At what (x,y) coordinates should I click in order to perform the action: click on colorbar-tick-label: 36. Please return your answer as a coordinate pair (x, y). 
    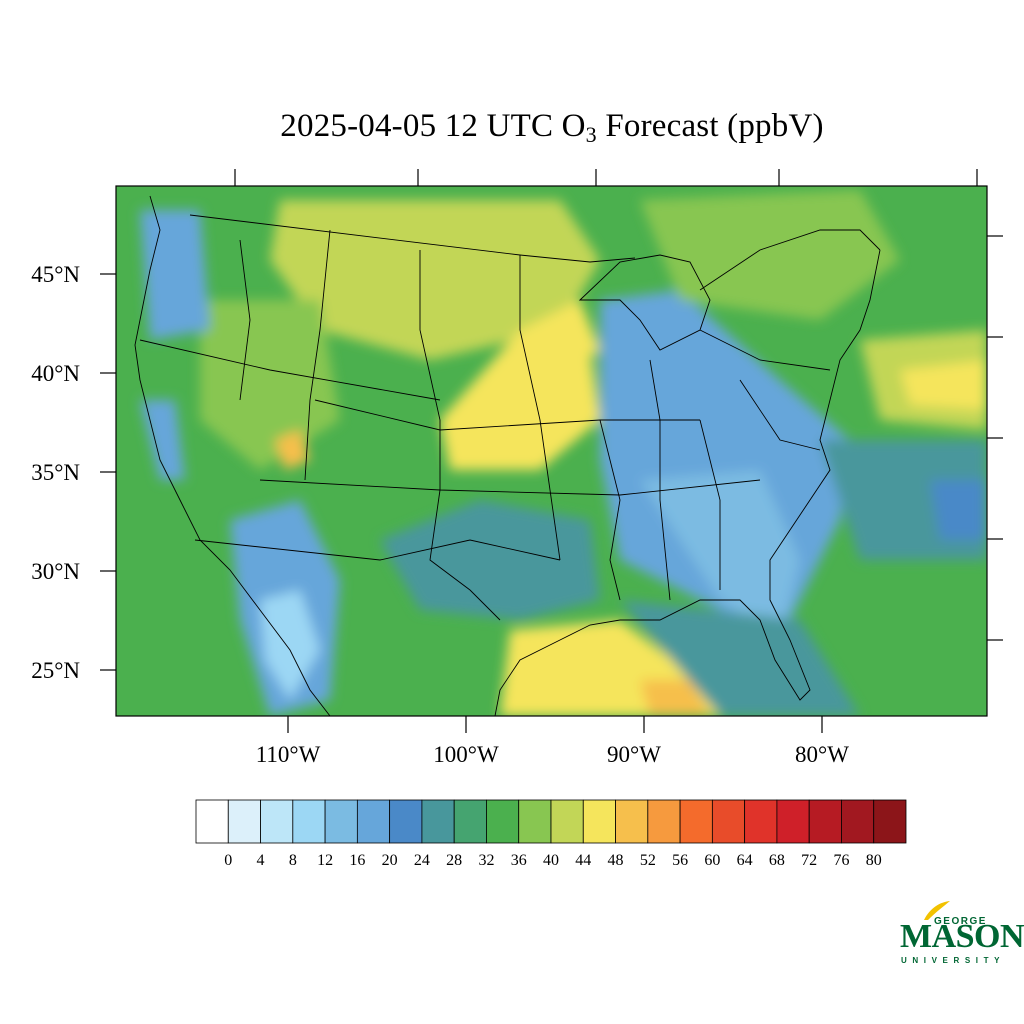
    Looking at the image, I should click on (519, 860).